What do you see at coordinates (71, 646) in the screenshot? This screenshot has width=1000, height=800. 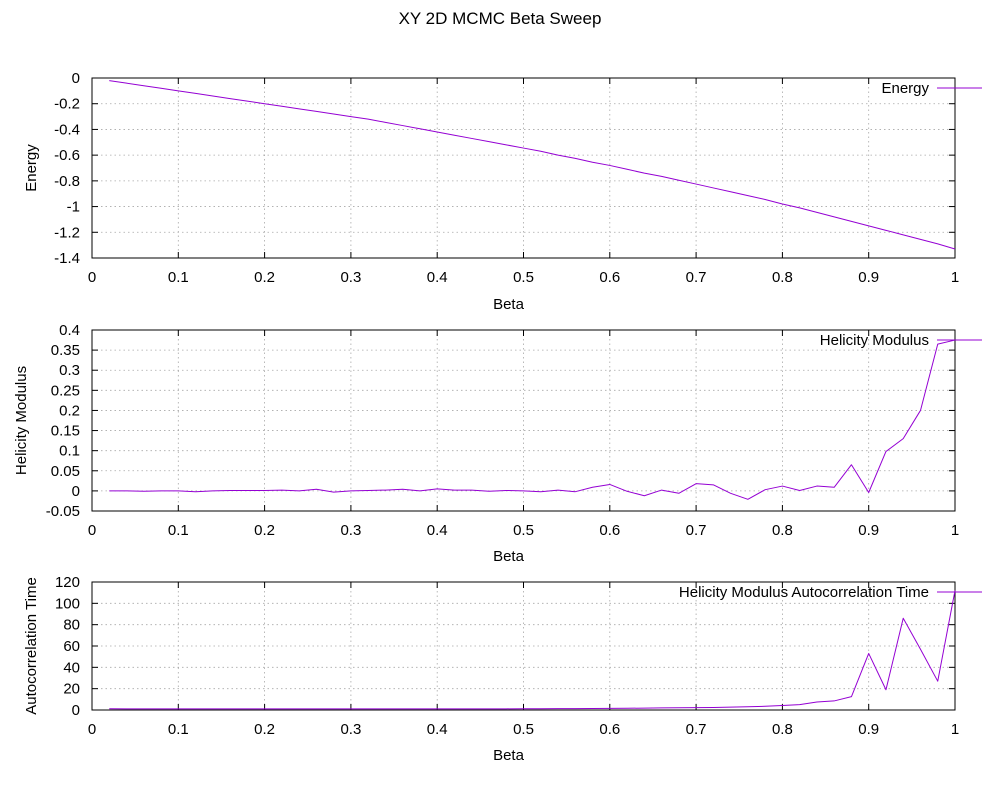 I see `y-tick-label: 60` at bounding box center [71, 646].